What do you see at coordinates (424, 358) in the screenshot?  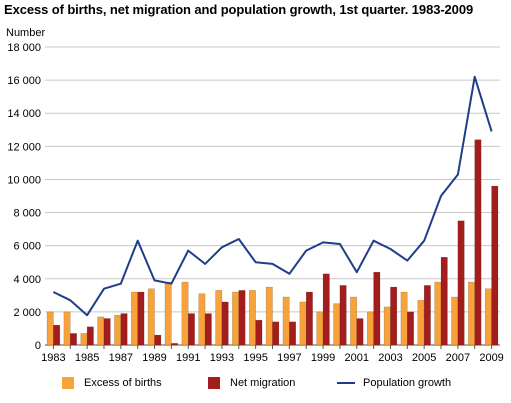 I see `x-tick-label: 2005` at bounding box center [424, 358].